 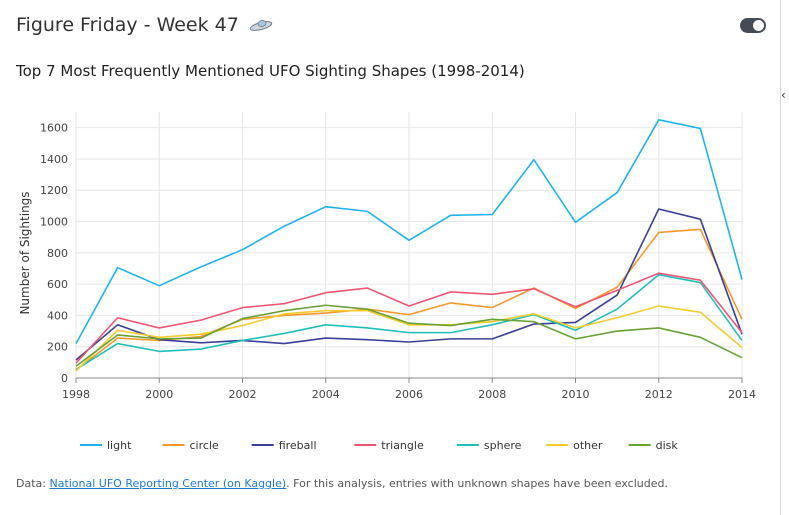 I want to click on x-tick-label: 2002, so click(x=243, y=394).